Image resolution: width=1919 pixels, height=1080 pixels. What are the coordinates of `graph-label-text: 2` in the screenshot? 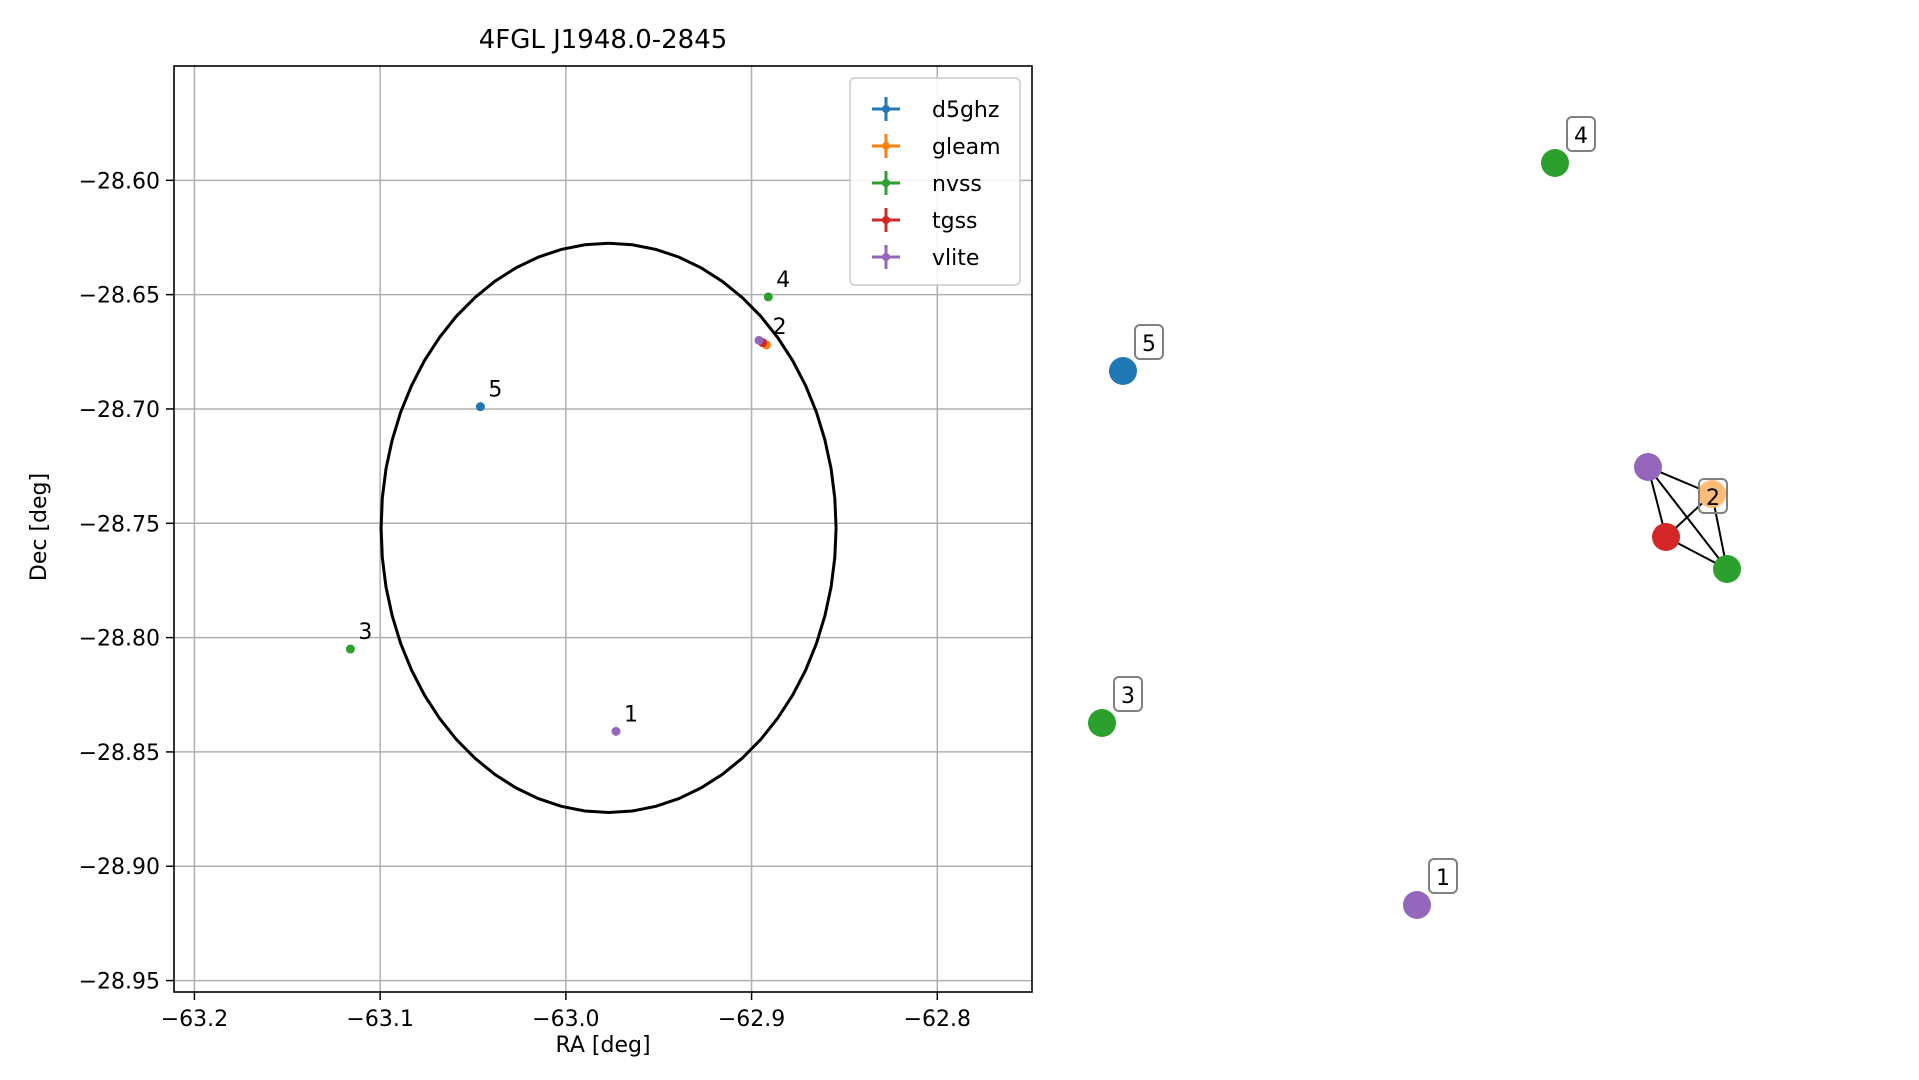 It's located at (1713, 498).